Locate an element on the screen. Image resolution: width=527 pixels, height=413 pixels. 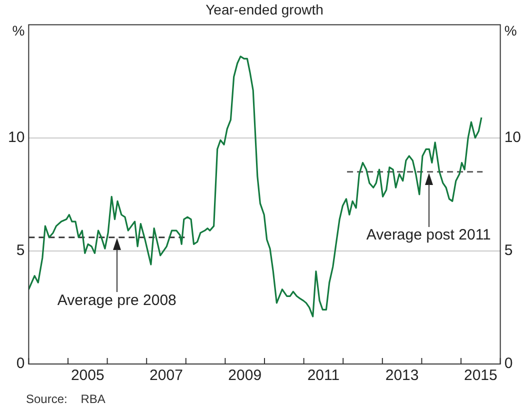
x-tick-label: 2011 is located at coordinates (323, 375).